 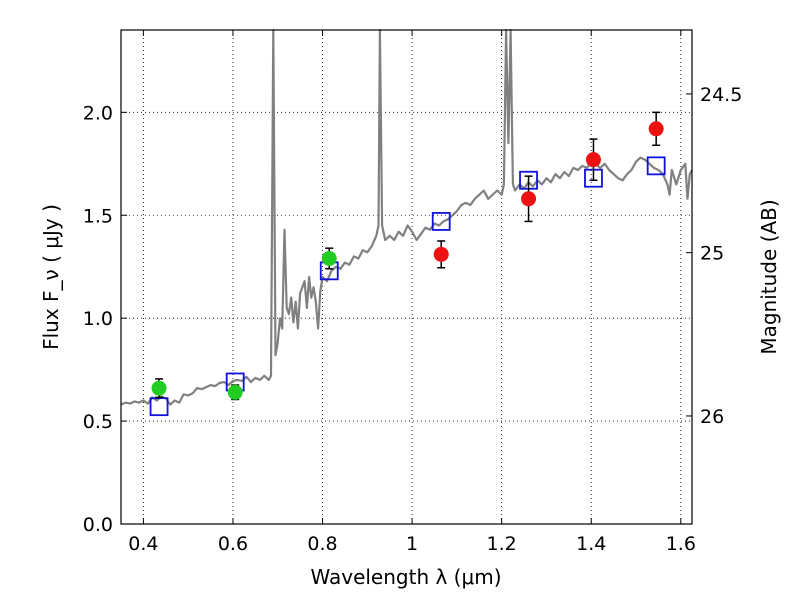 I want to click on x-tick-label: 0.8, so click(x=322, y=544).